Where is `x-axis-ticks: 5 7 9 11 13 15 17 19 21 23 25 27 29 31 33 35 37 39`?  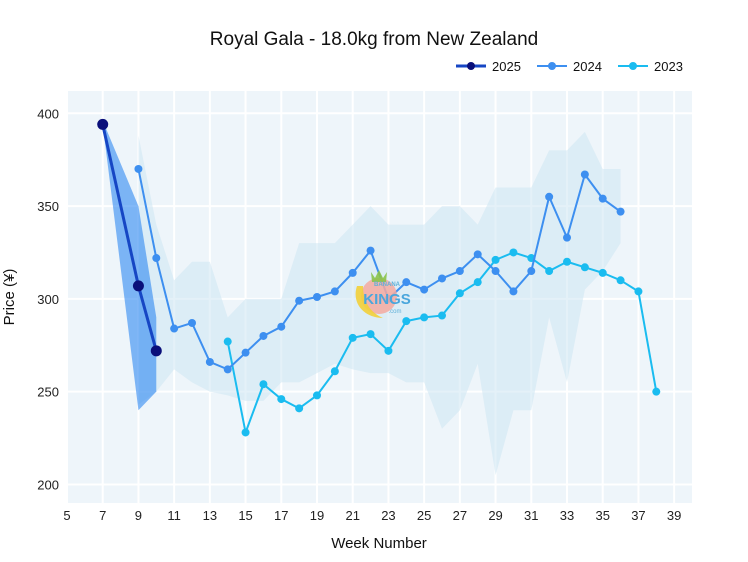 x-axis-ticks: 5 7 9 11 13 15 17 19 21 23 25 27 29 31 33 35 37 39 is located at coordinates (372, 515).